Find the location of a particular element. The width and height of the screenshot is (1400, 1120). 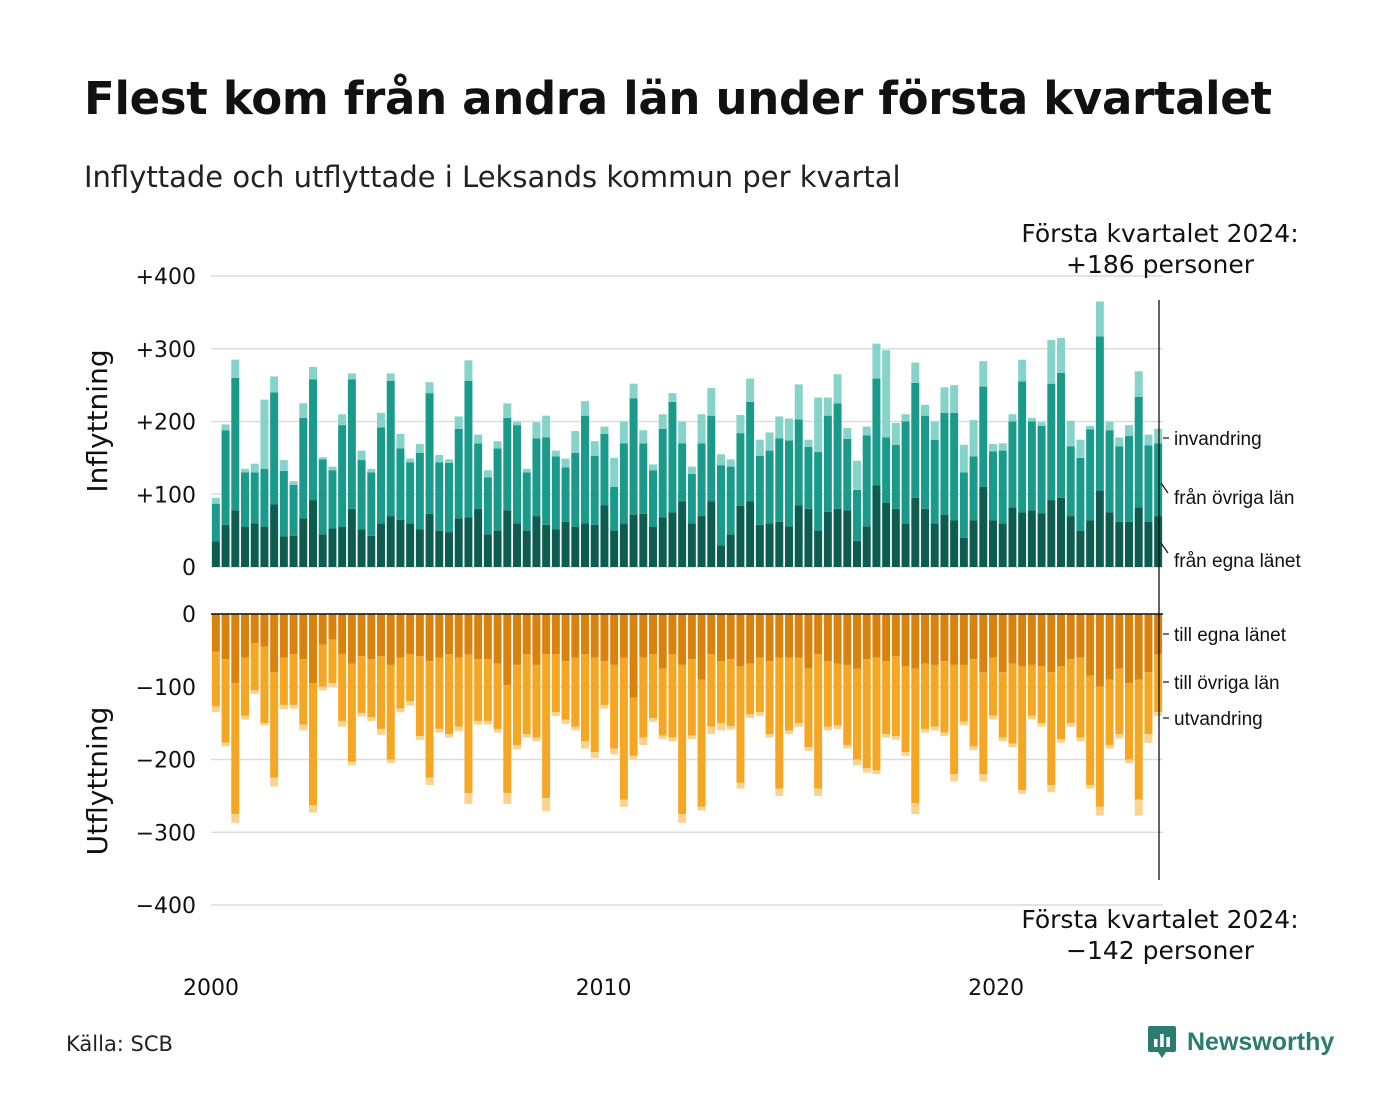

x-tick-label: 2020 is located at coordinates (996, 988).